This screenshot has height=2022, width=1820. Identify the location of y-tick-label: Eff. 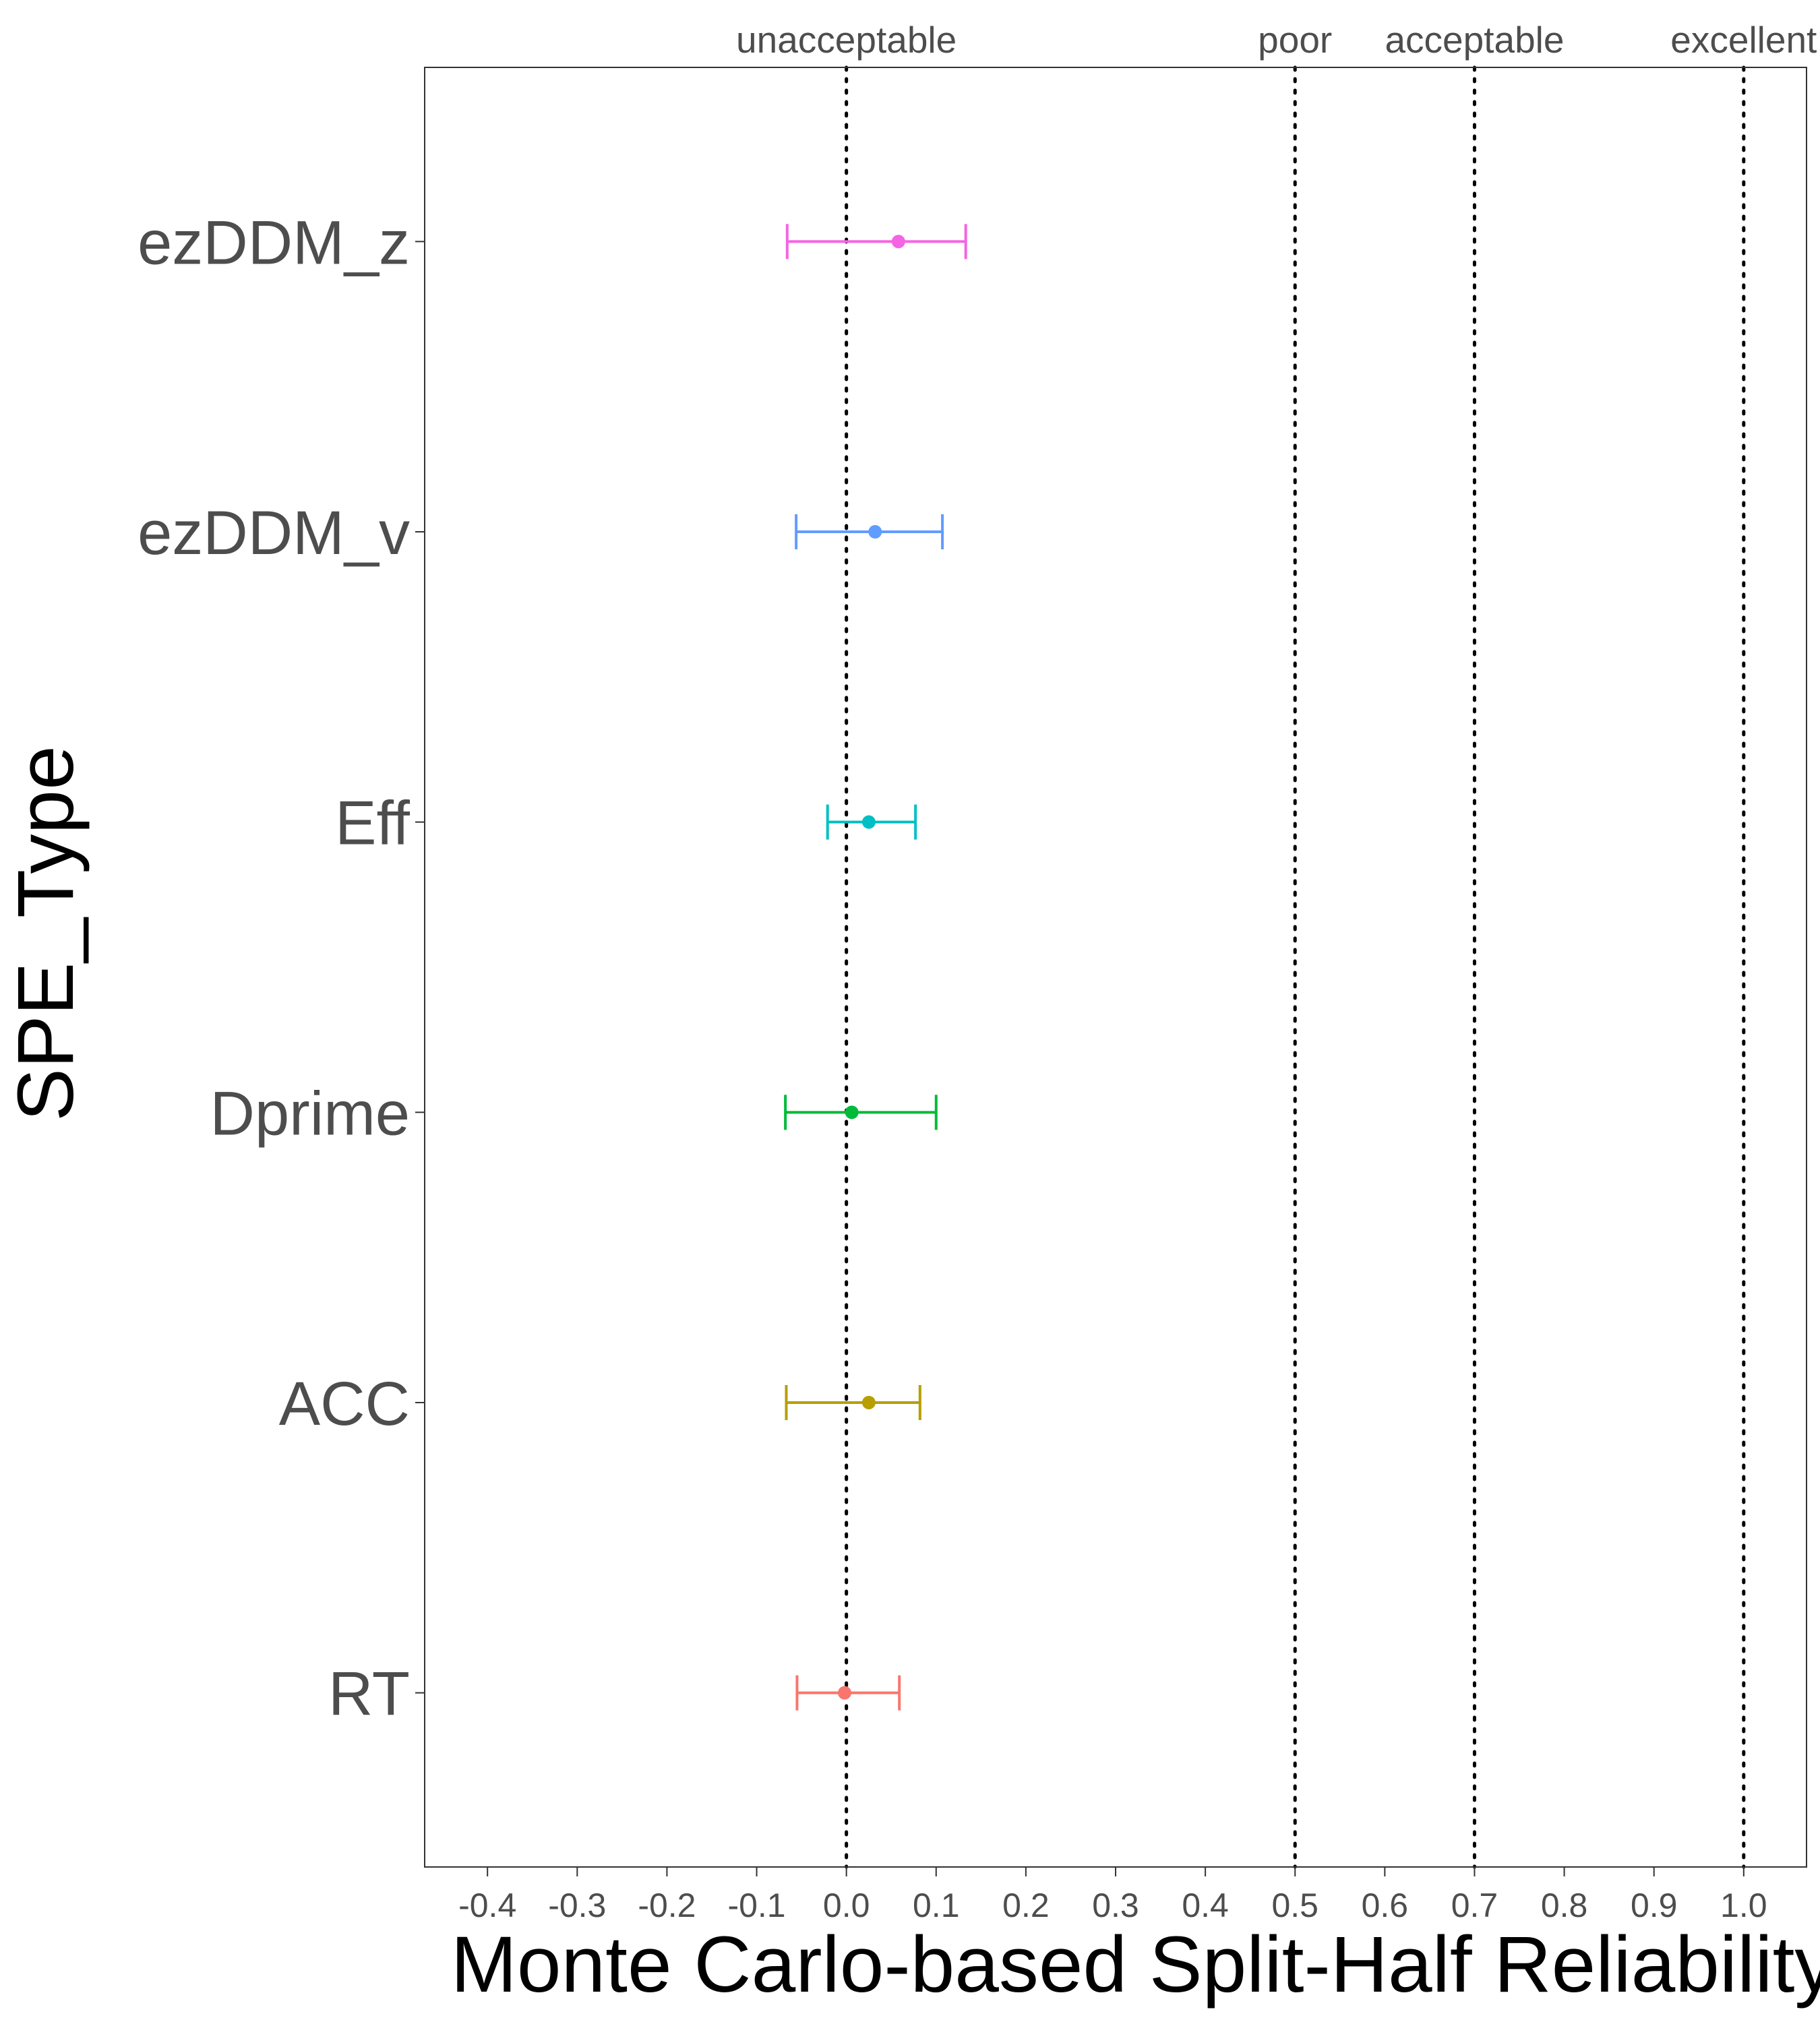
(372, 824).